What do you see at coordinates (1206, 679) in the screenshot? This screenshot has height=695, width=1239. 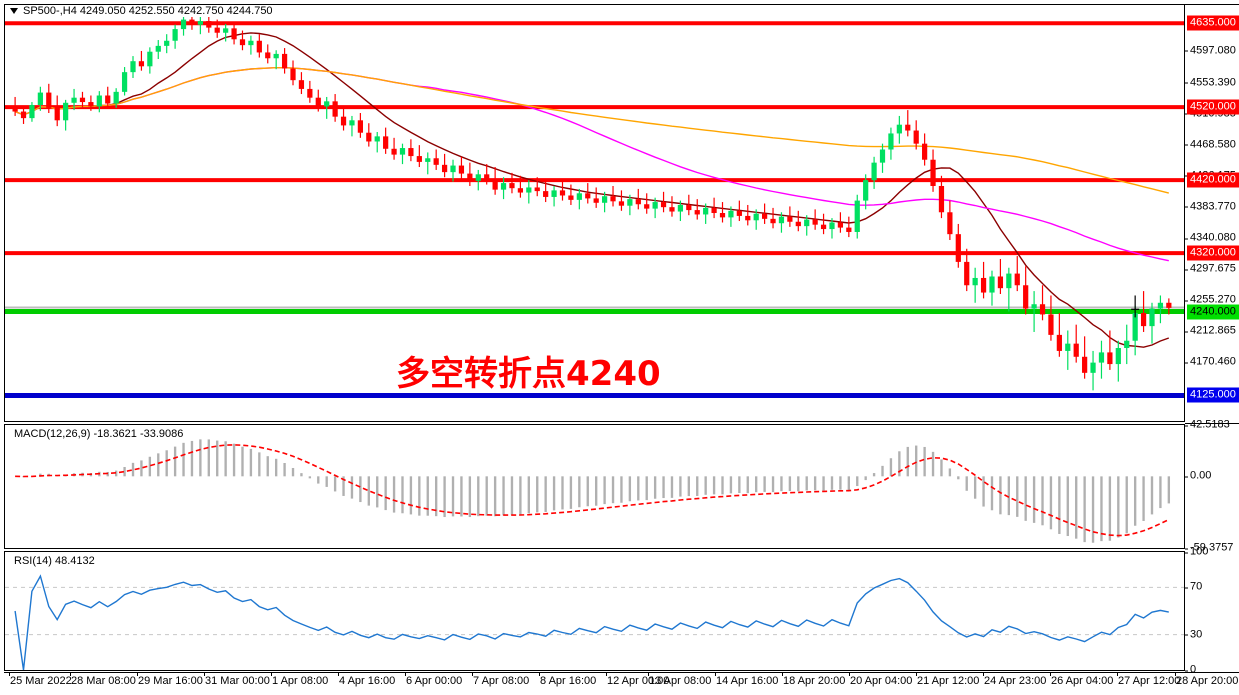 I see `time-scale-tick: 28 Apr 20:00` at bounding box center [1206, 679].